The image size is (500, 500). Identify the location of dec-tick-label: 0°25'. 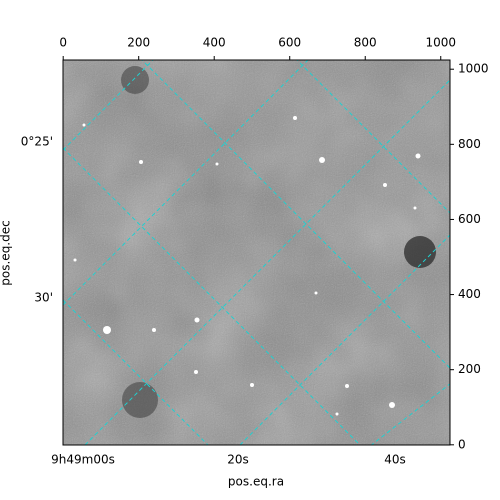
(37, 142).